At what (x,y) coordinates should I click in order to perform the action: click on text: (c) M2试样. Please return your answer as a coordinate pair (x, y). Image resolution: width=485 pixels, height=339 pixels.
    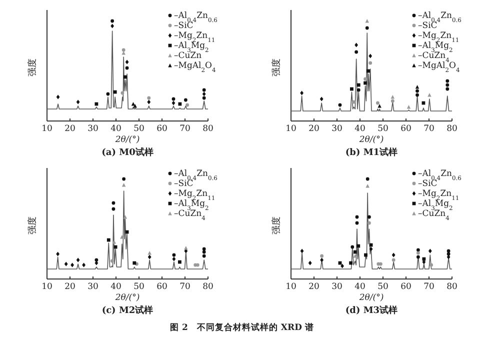
    Looking at the image, I should click on (128, 310).